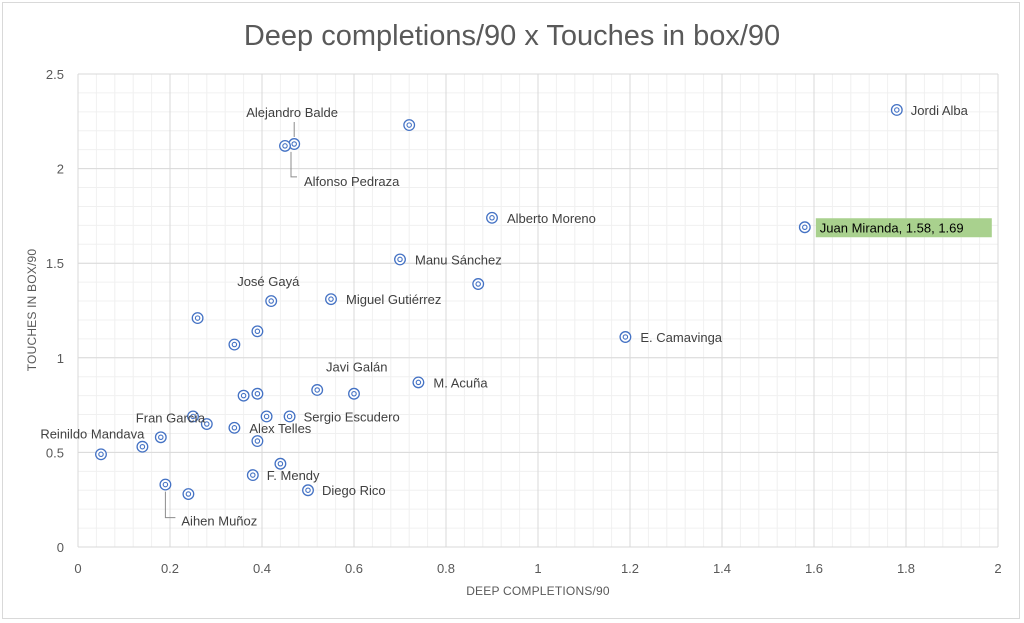 Image resolution: width=1024 pixels, height=623 pixels. Describe the element at coordinates (892, 227) in the screenshot. I see `highlight-data-label: Juan Miranda, 1.58, 1.69` at that location.